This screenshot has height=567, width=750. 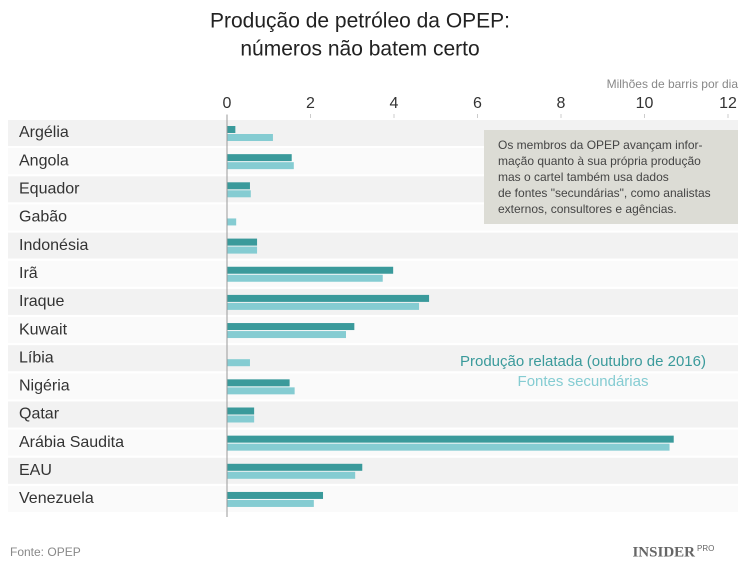 What do you see at coordinates (583, 361) in the screenshot?
I see `legend-entry: Produção relatada (outubro de 2016)` at bounding box center [583, 361].